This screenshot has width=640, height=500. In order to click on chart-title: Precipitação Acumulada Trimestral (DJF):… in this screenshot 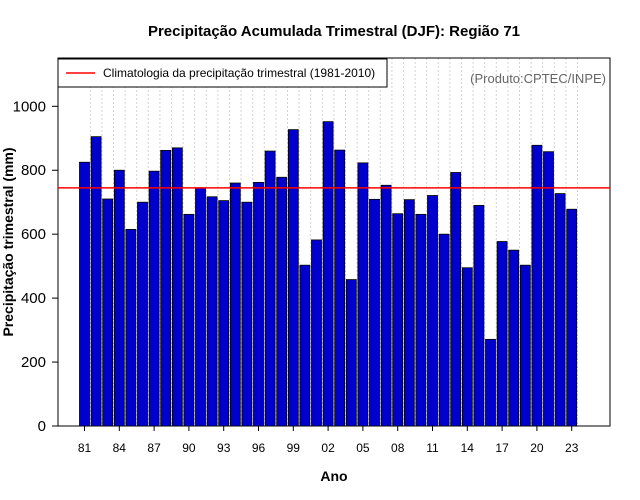, I will do `click(334, 31)`.